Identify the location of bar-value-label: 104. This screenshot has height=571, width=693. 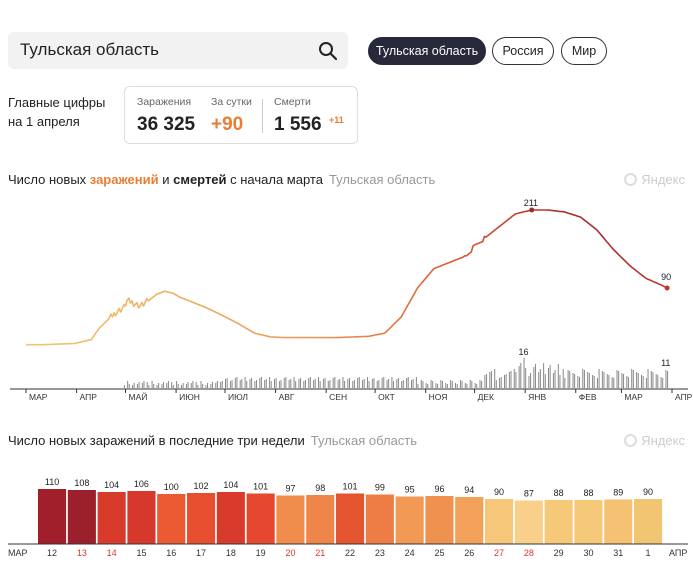
(111, 485).